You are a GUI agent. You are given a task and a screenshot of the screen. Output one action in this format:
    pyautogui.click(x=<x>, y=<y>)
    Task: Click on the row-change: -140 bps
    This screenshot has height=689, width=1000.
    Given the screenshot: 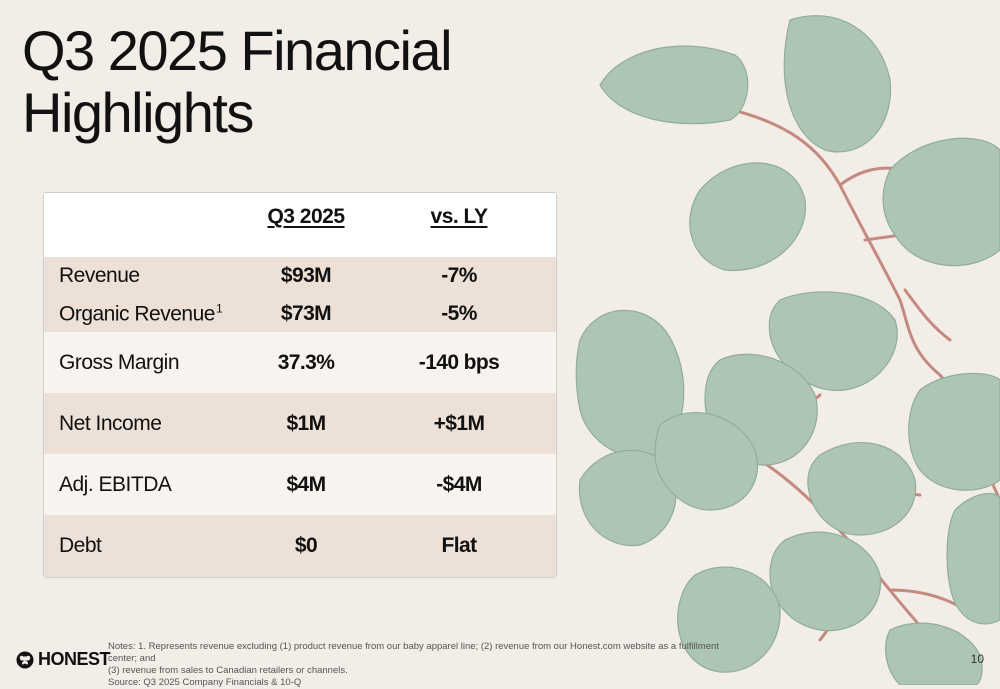 What is the action you would take?
    pyautogui.click(x=459, y=362)
    